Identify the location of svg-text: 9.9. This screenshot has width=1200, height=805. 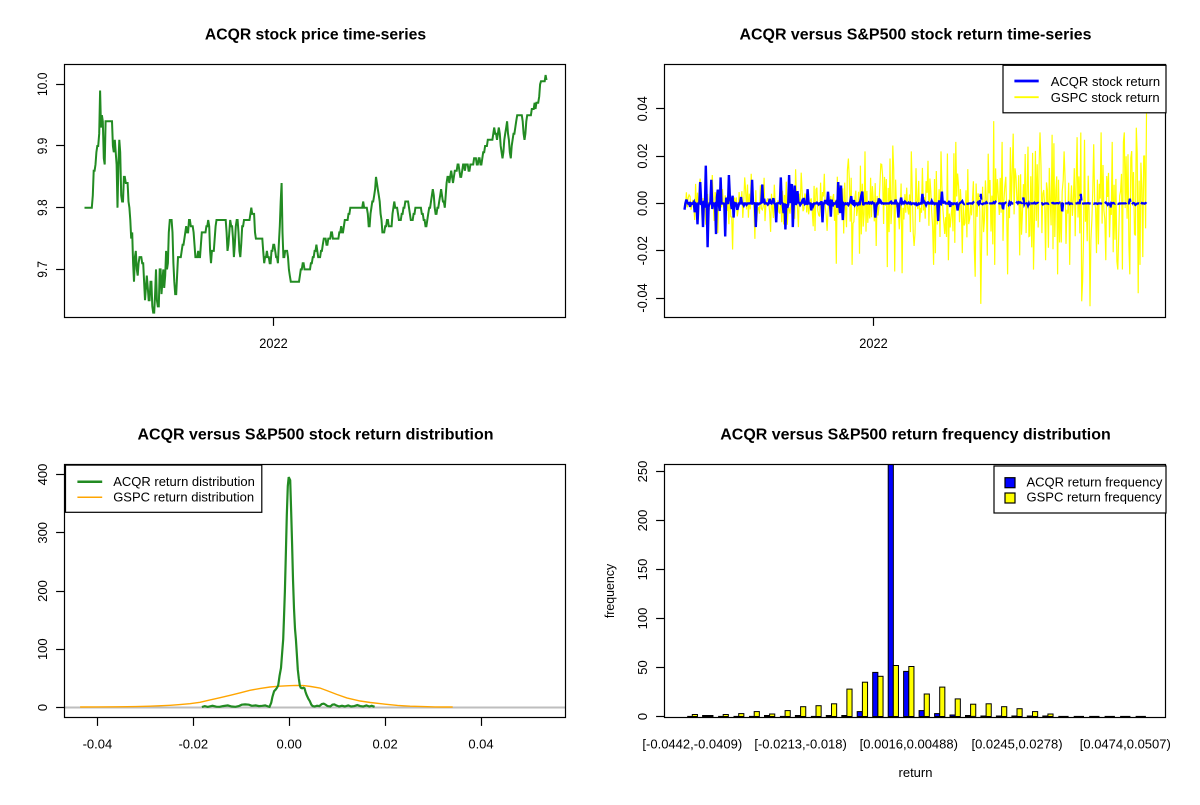
(42, 145).